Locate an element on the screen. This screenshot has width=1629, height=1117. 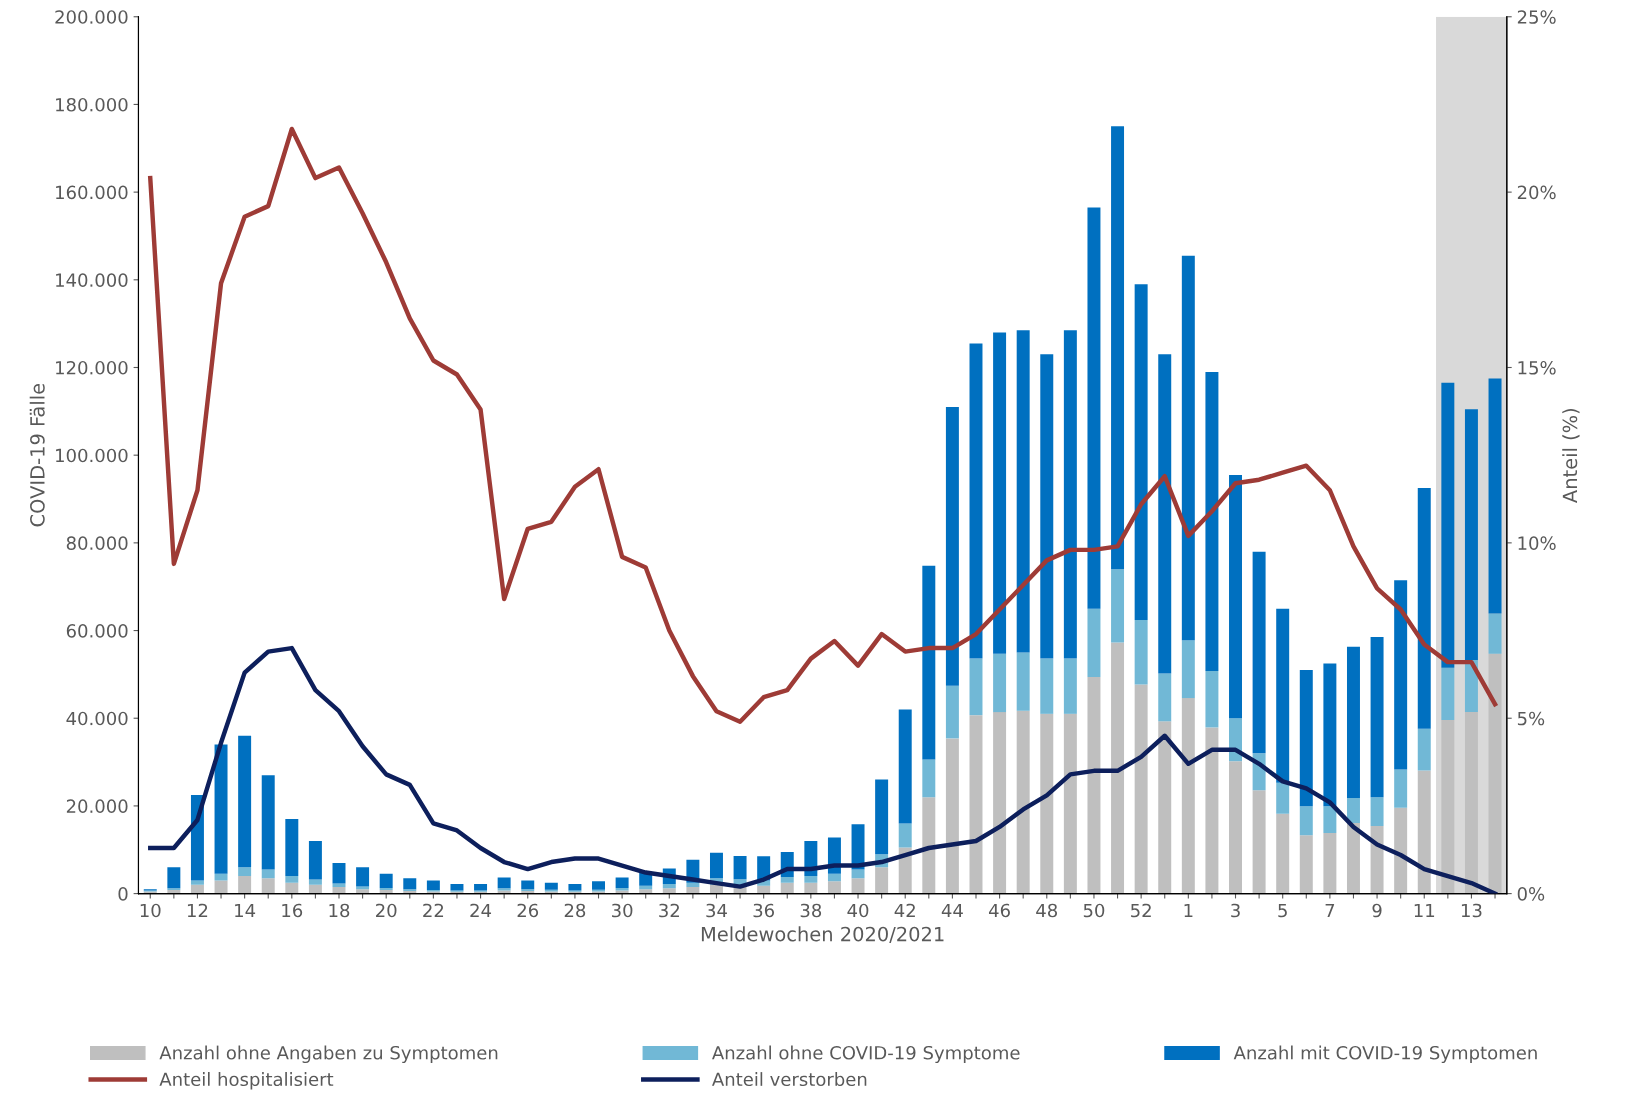
x-tick-label: 32 is located at coordinates (669, 910).